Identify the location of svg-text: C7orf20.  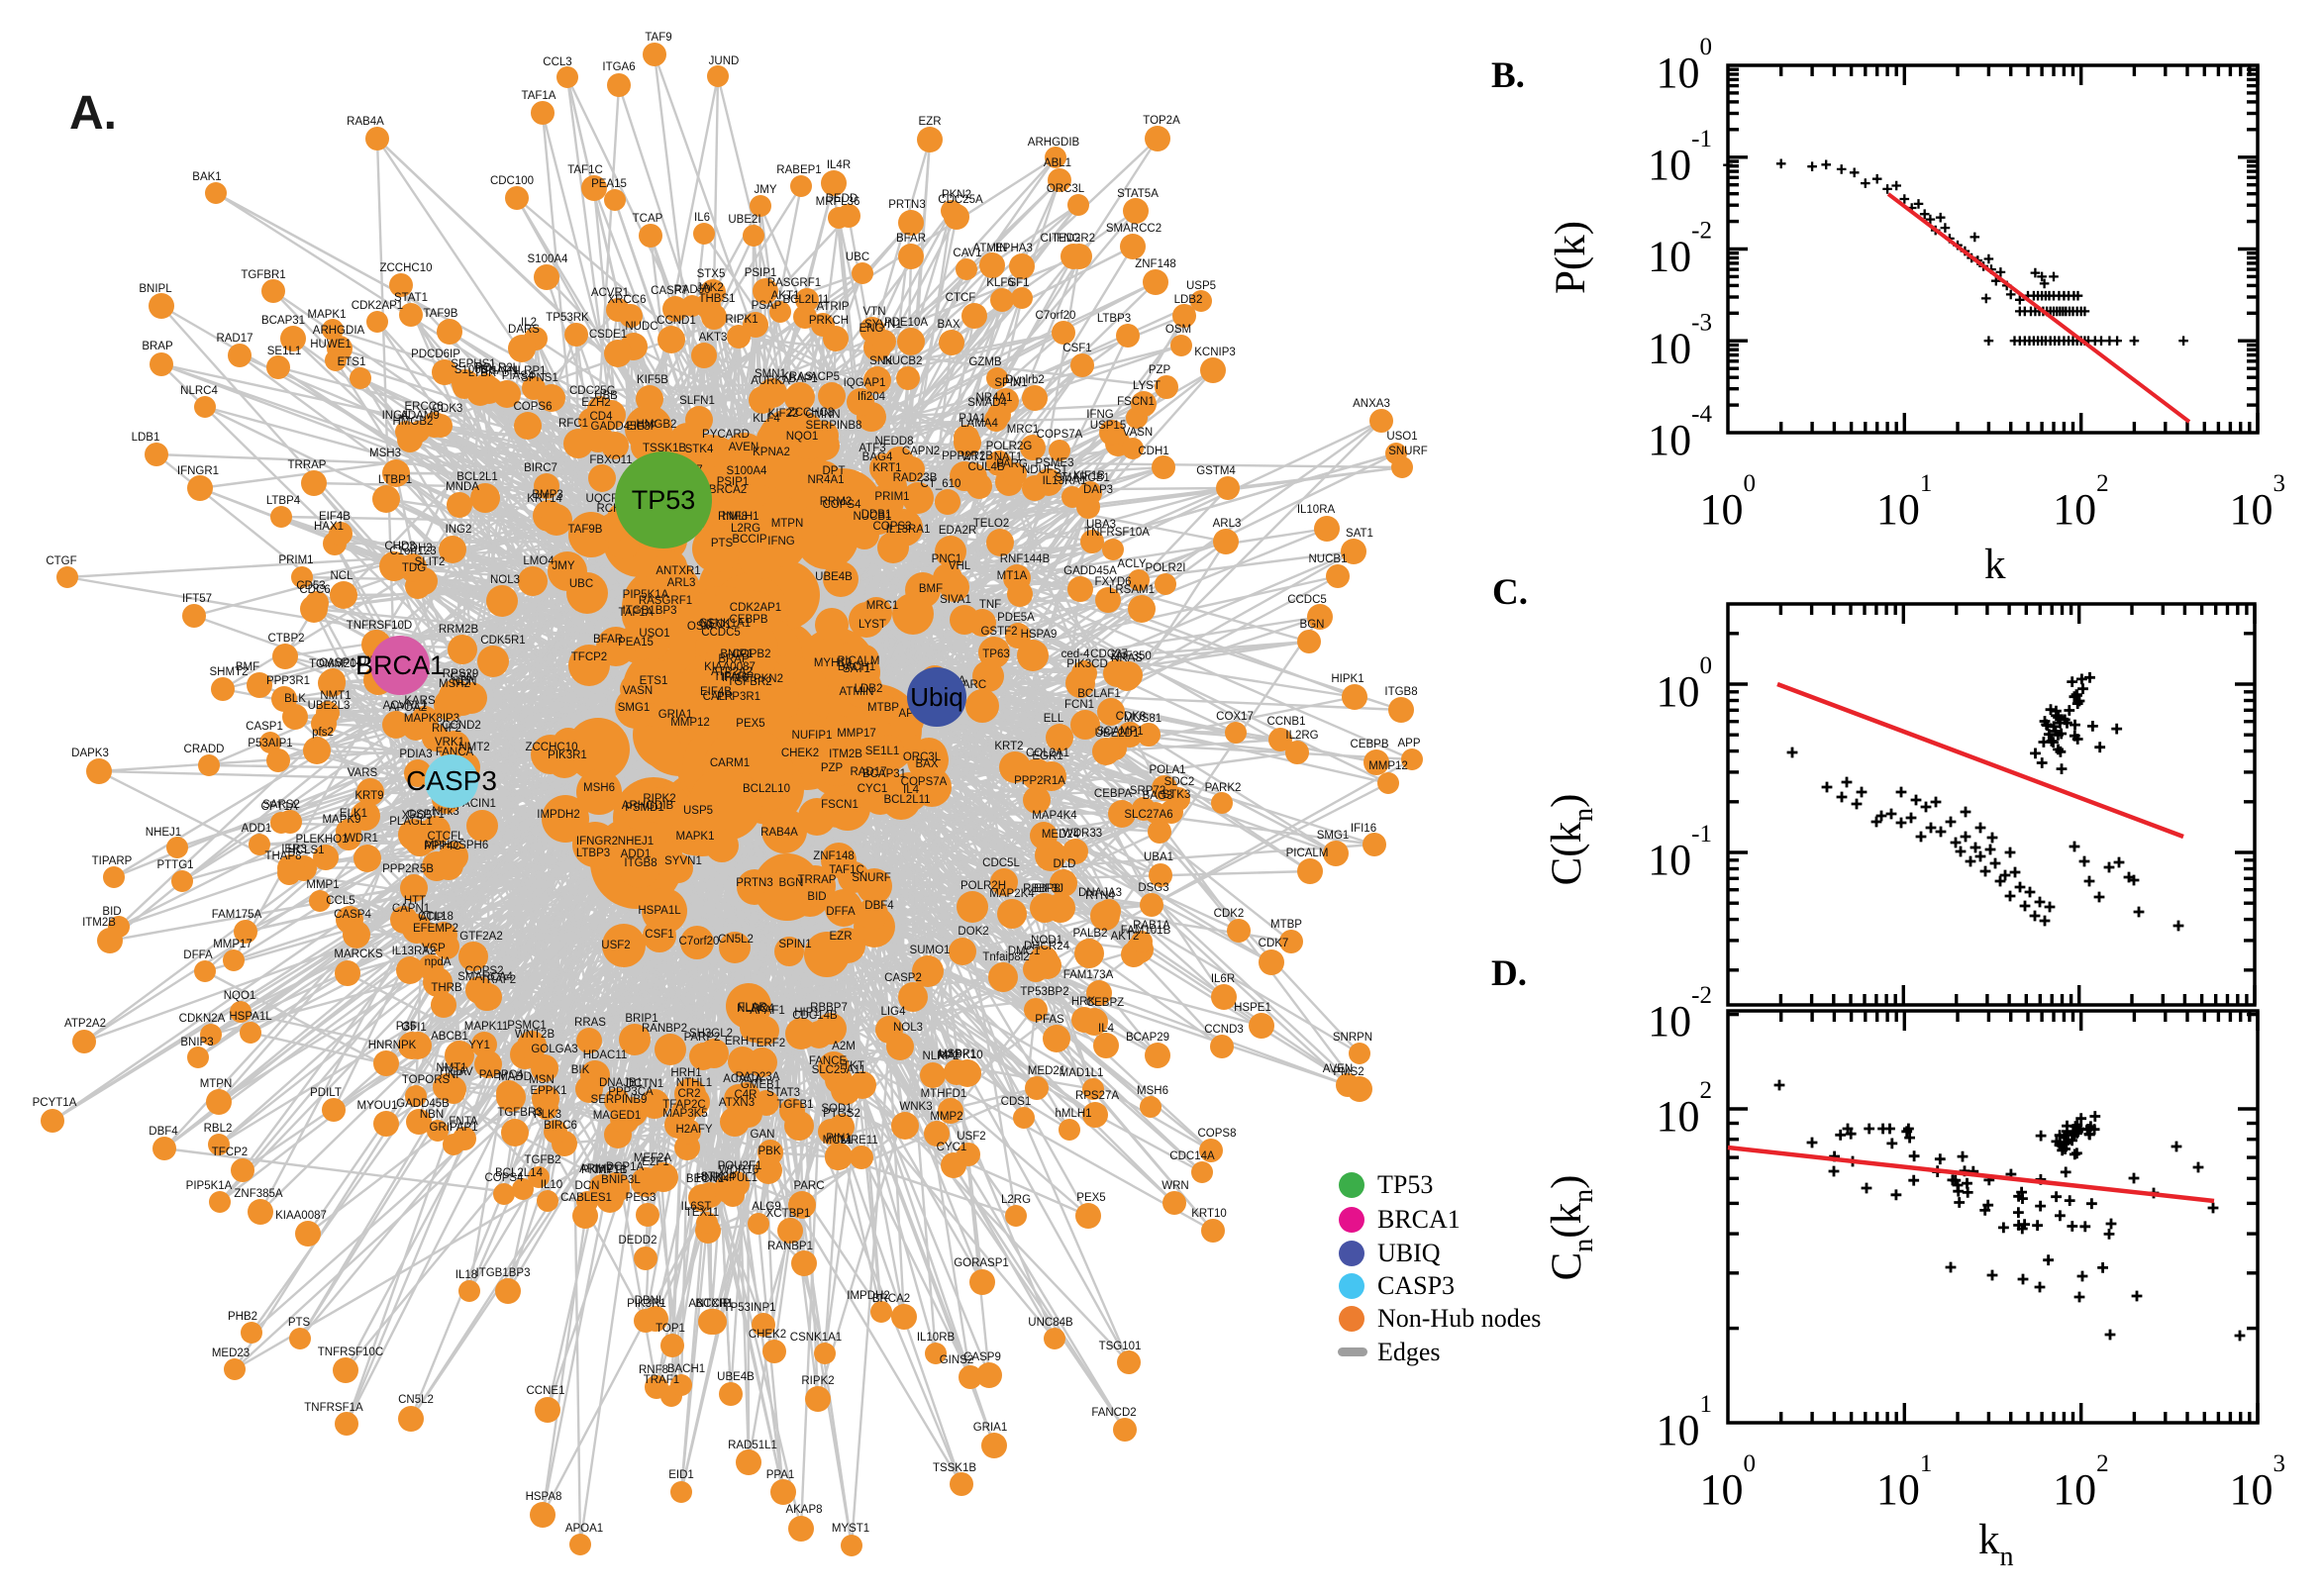
(1056, 316).